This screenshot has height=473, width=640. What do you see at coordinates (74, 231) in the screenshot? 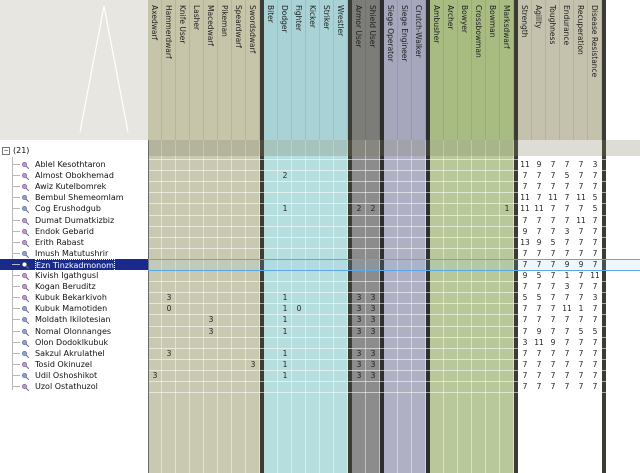
I see `dwarf-row: Endok Gebarid` at bounding box center [74, 231].